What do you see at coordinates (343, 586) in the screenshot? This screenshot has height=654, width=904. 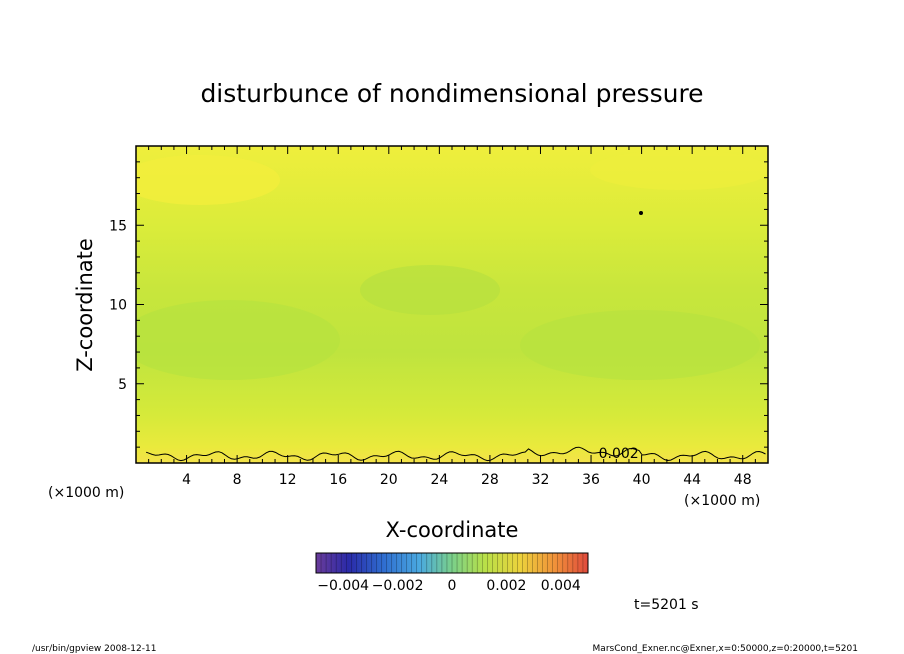 I see `colorbar-tick-label: −0.004` at bounding box center [343, 586].